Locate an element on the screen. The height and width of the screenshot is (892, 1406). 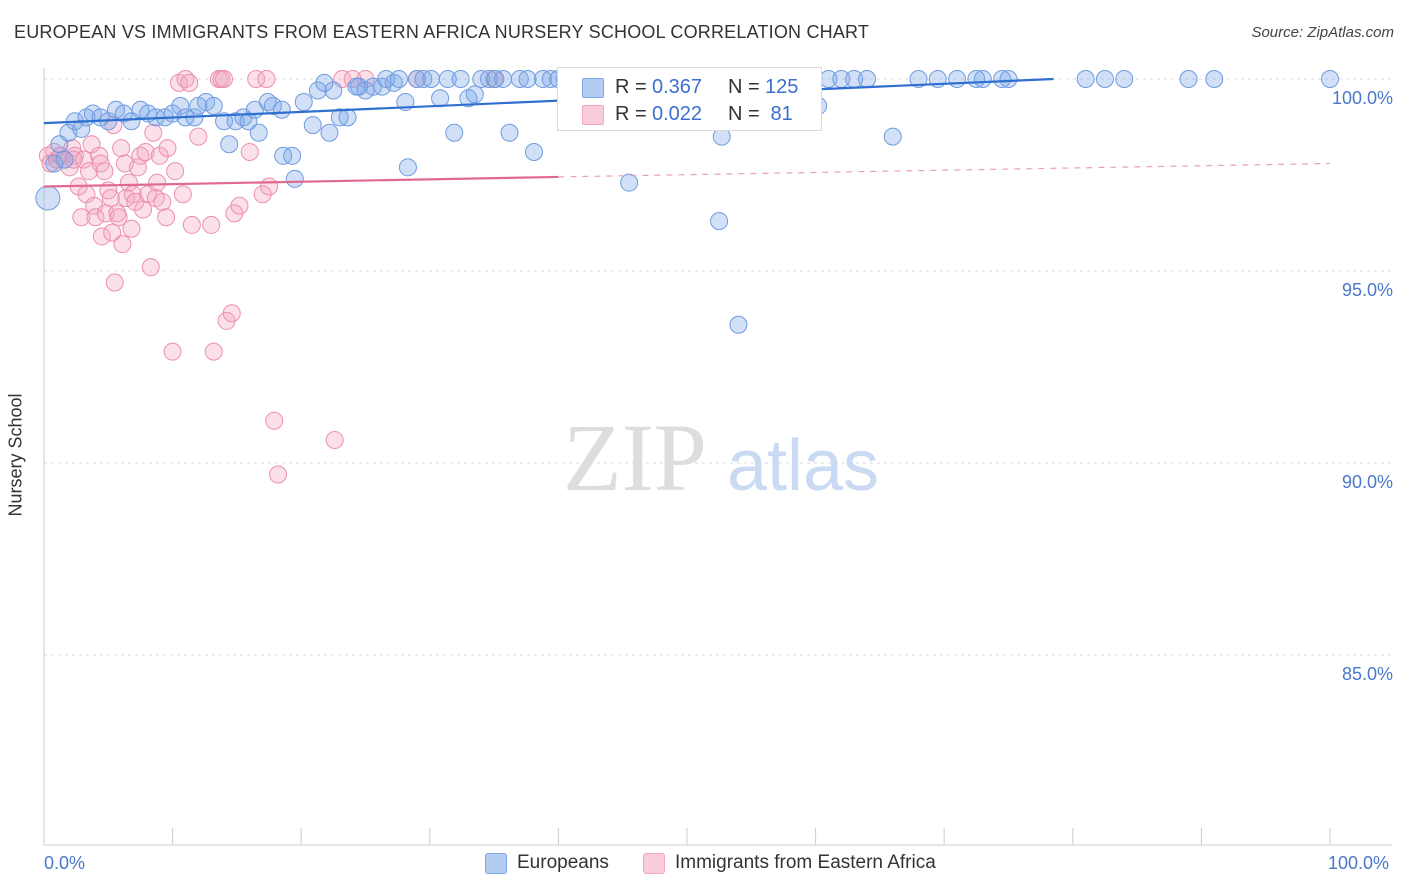
y-tick-label: 95.0% is located at coordinates (1367, 290).